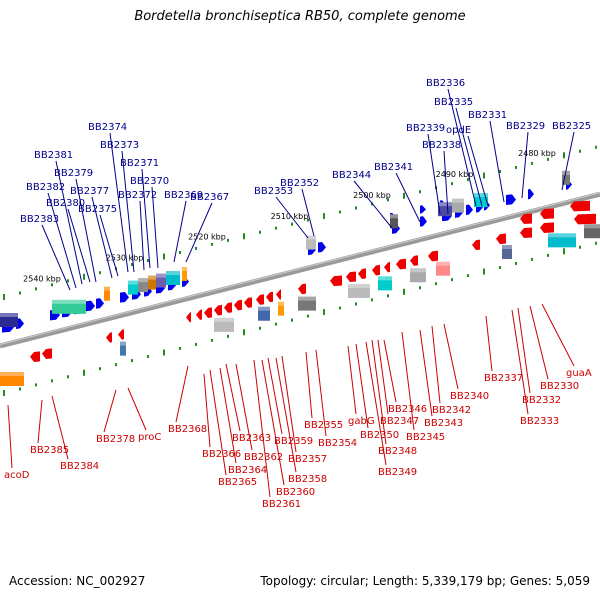 The height and width of the screenshot is (600, 600). Describe the element at coordinates (39, 219) in the screenshot. I see `top-gene-label: BB2383` at that location.